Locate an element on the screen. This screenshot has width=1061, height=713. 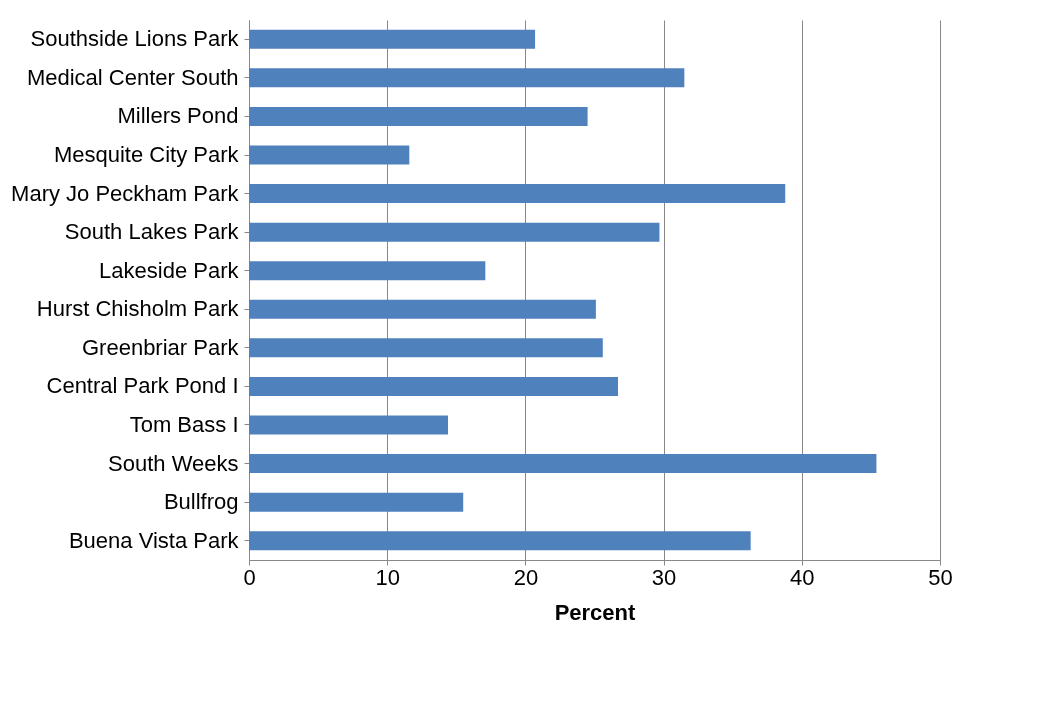
y-tick-label: Hurst Chisholm Park is located at coordinates (138, 309).